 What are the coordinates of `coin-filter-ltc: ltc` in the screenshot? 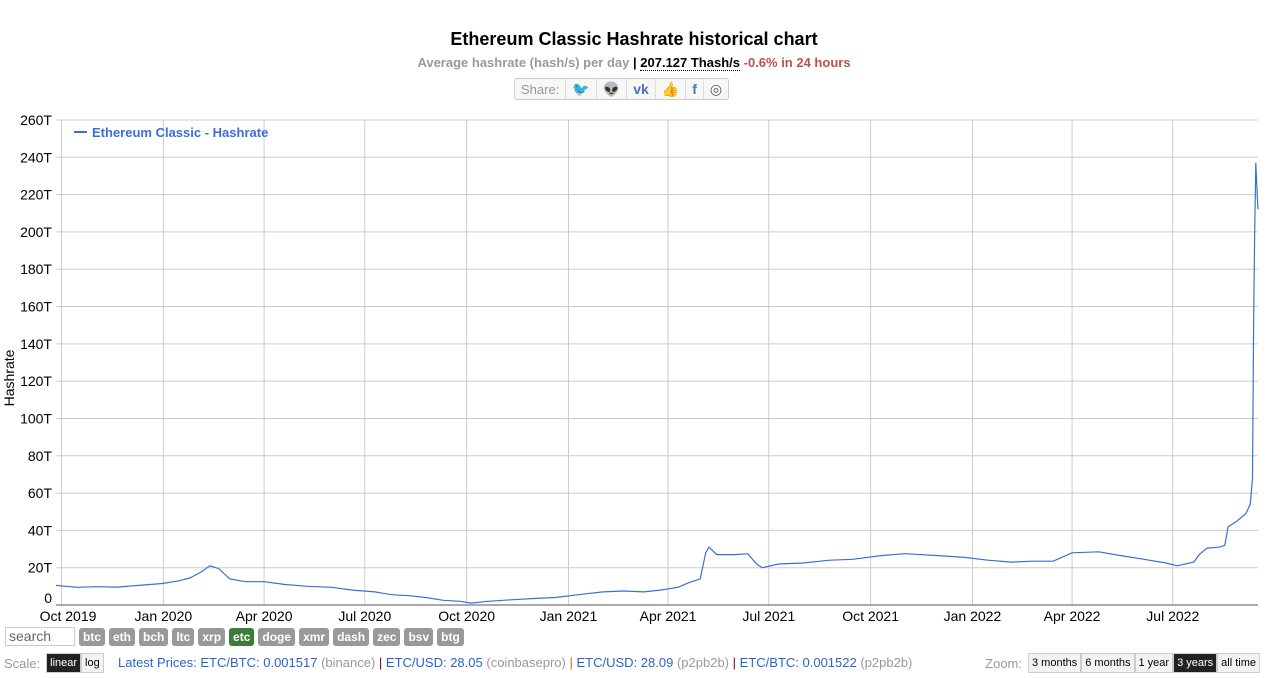 It's located at (183, 636).